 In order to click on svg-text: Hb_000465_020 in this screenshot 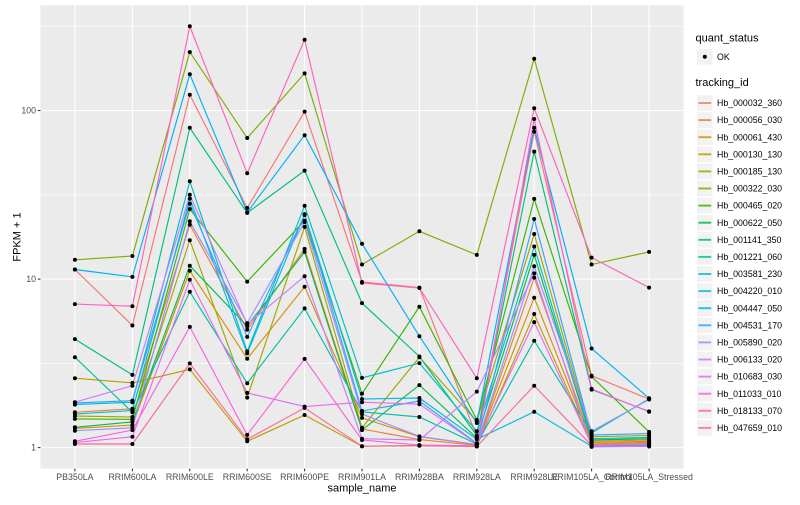, I will do `click(749, 206)`.